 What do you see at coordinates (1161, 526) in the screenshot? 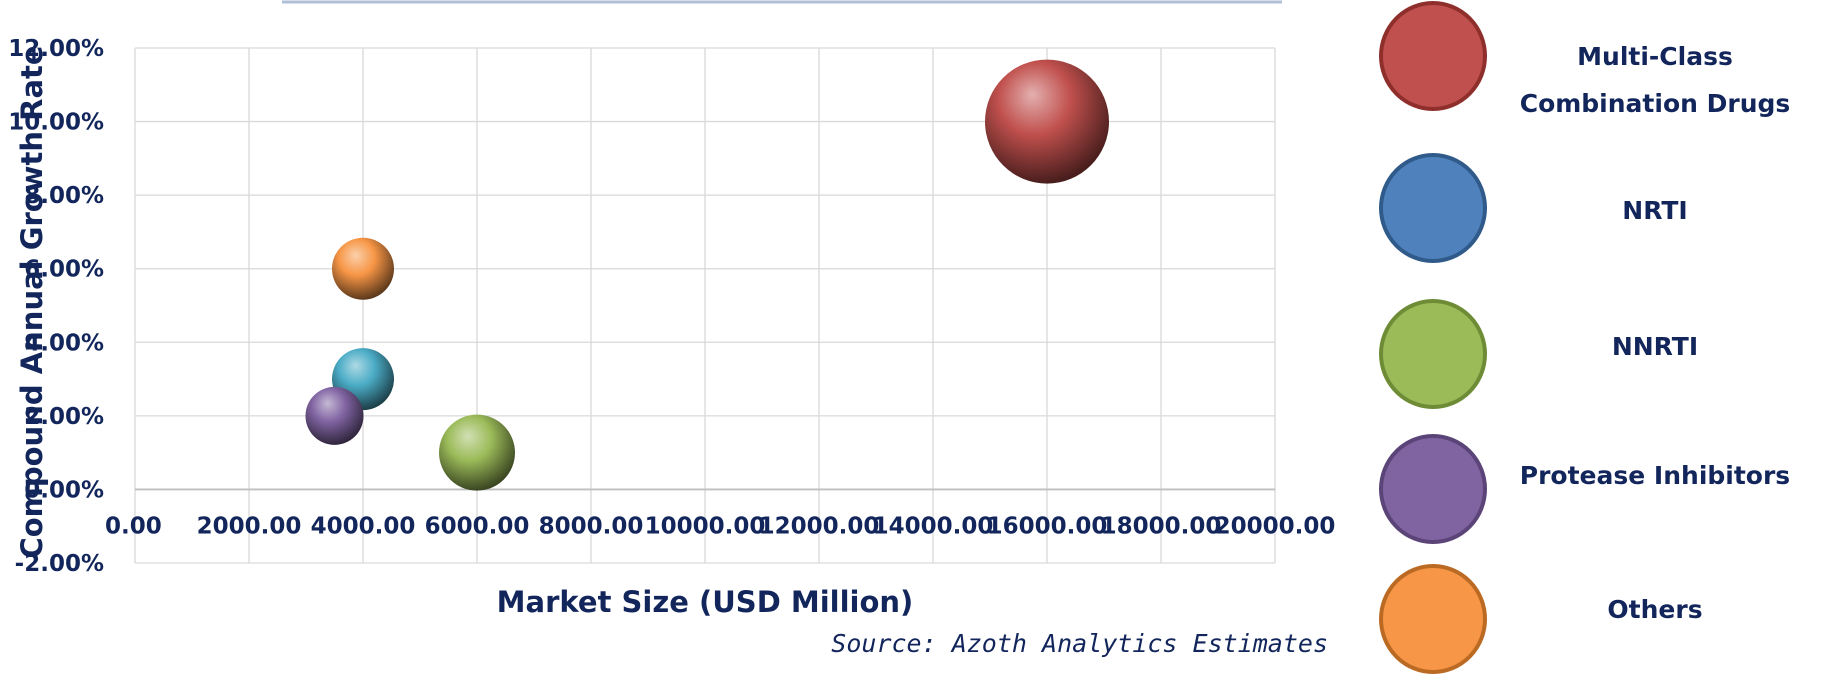
I see `x-tick-label: 18000.00` at bounding box center [1161, 526].